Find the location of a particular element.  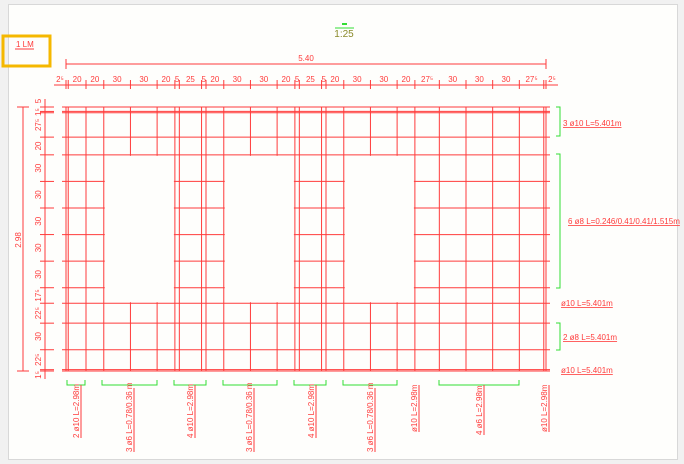

drawing-title: 1 LM is located at coordinates (25, 44).